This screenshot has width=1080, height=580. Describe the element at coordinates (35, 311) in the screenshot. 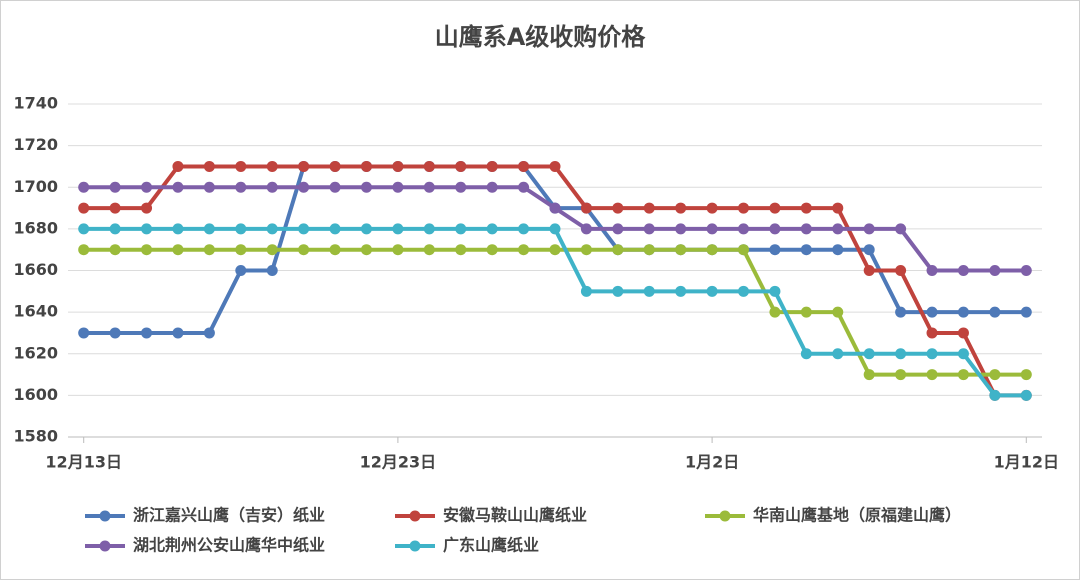

I see `y-tick-label: 1640` at that location.